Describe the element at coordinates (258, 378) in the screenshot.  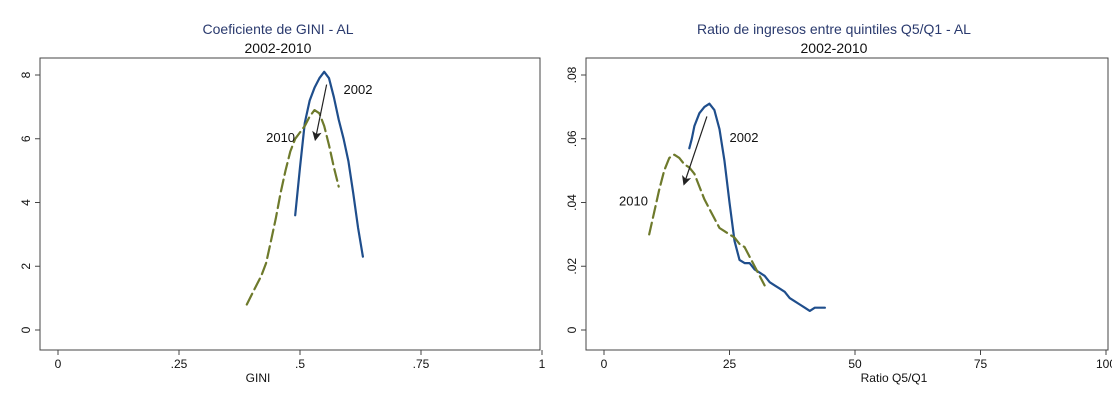
I see `x-axis-label: GINI` at that location.